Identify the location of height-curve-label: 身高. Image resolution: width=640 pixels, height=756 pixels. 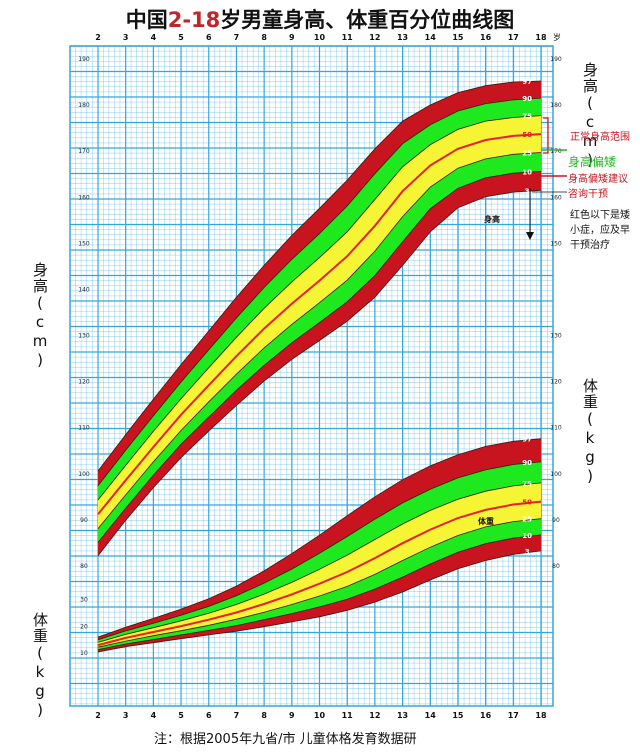
(492, 219).